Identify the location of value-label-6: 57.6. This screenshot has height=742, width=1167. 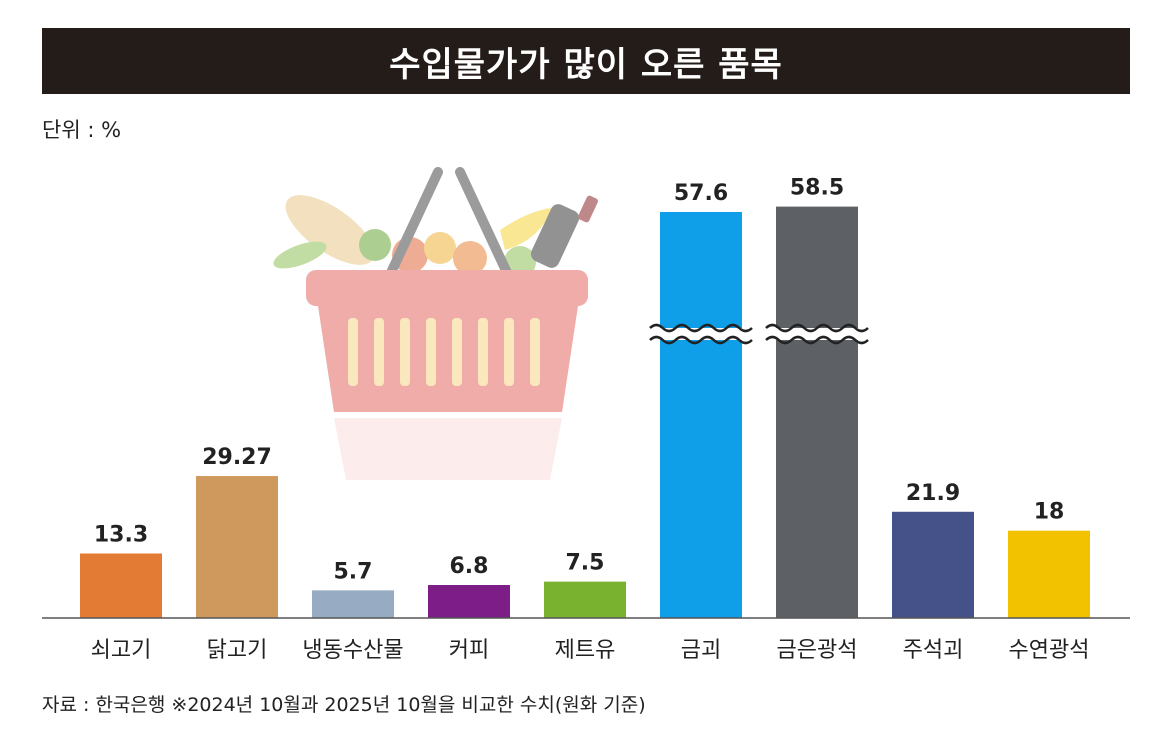
(701, 193).